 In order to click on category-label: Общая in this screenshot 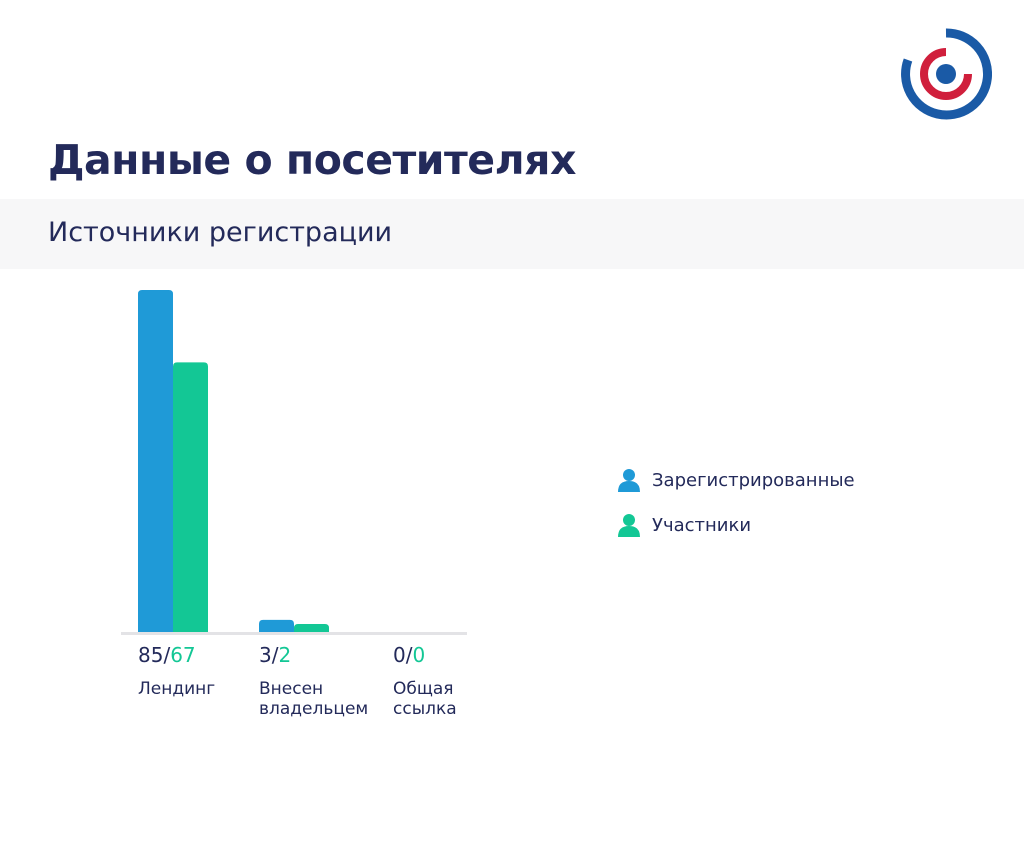, I will do `click(423, 689)`.